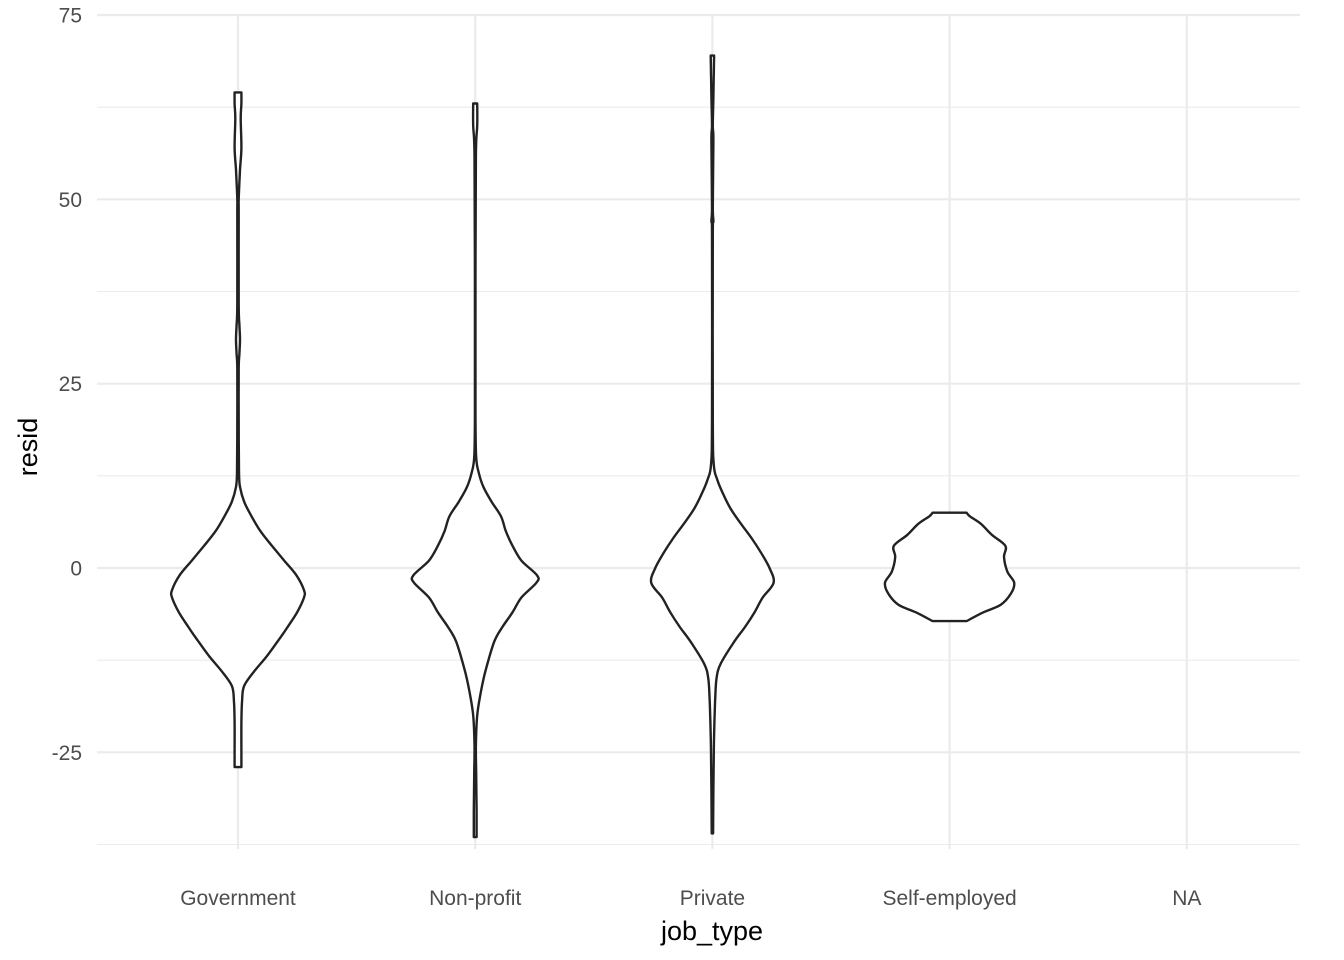 The height and width of the screenshot is (960, 1344). Describe the element at coordinates (70, 384) in the screenshot. I see `y-tick-label: 25` at that location.